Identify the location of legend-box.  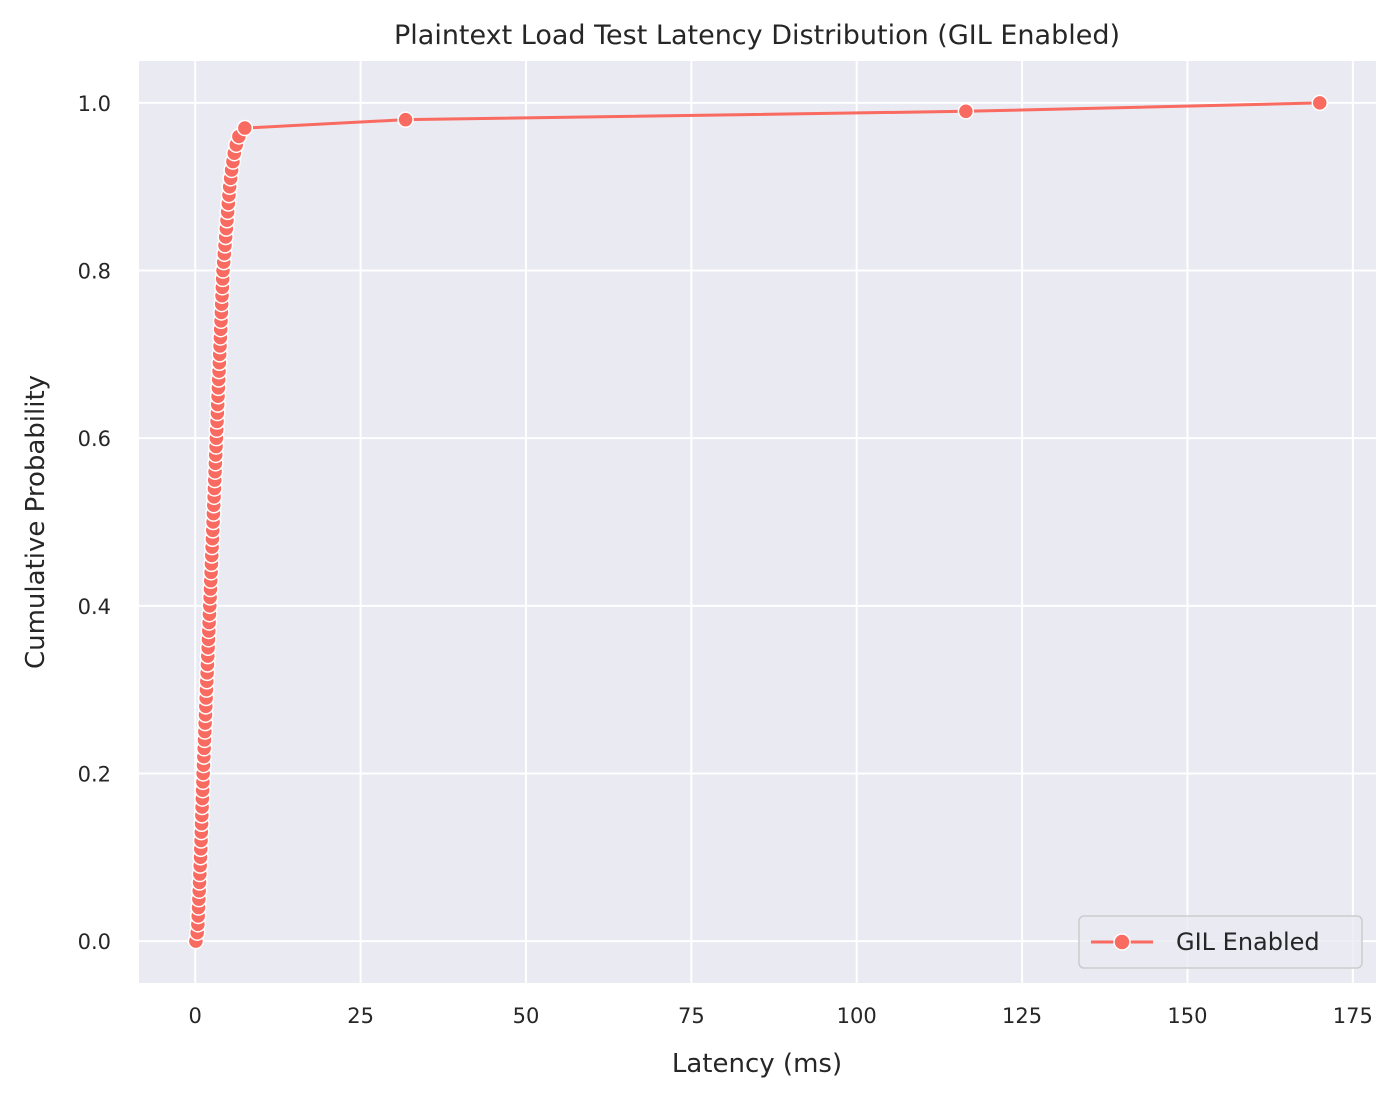
(1220, 942).